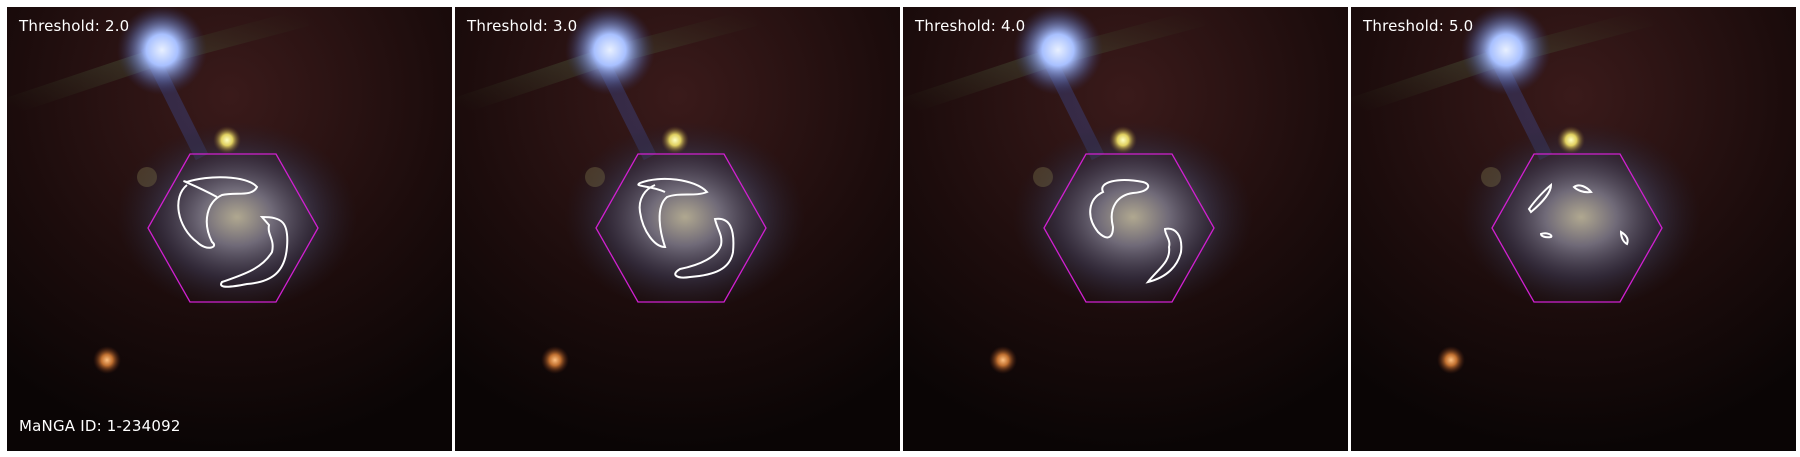 This screenshot has width=1800, height=457. What do you see at coordinates (74, 26) in the screenshot?
I see `threshold-label: Threshold: 2.0` at bounding box center [74, 26].